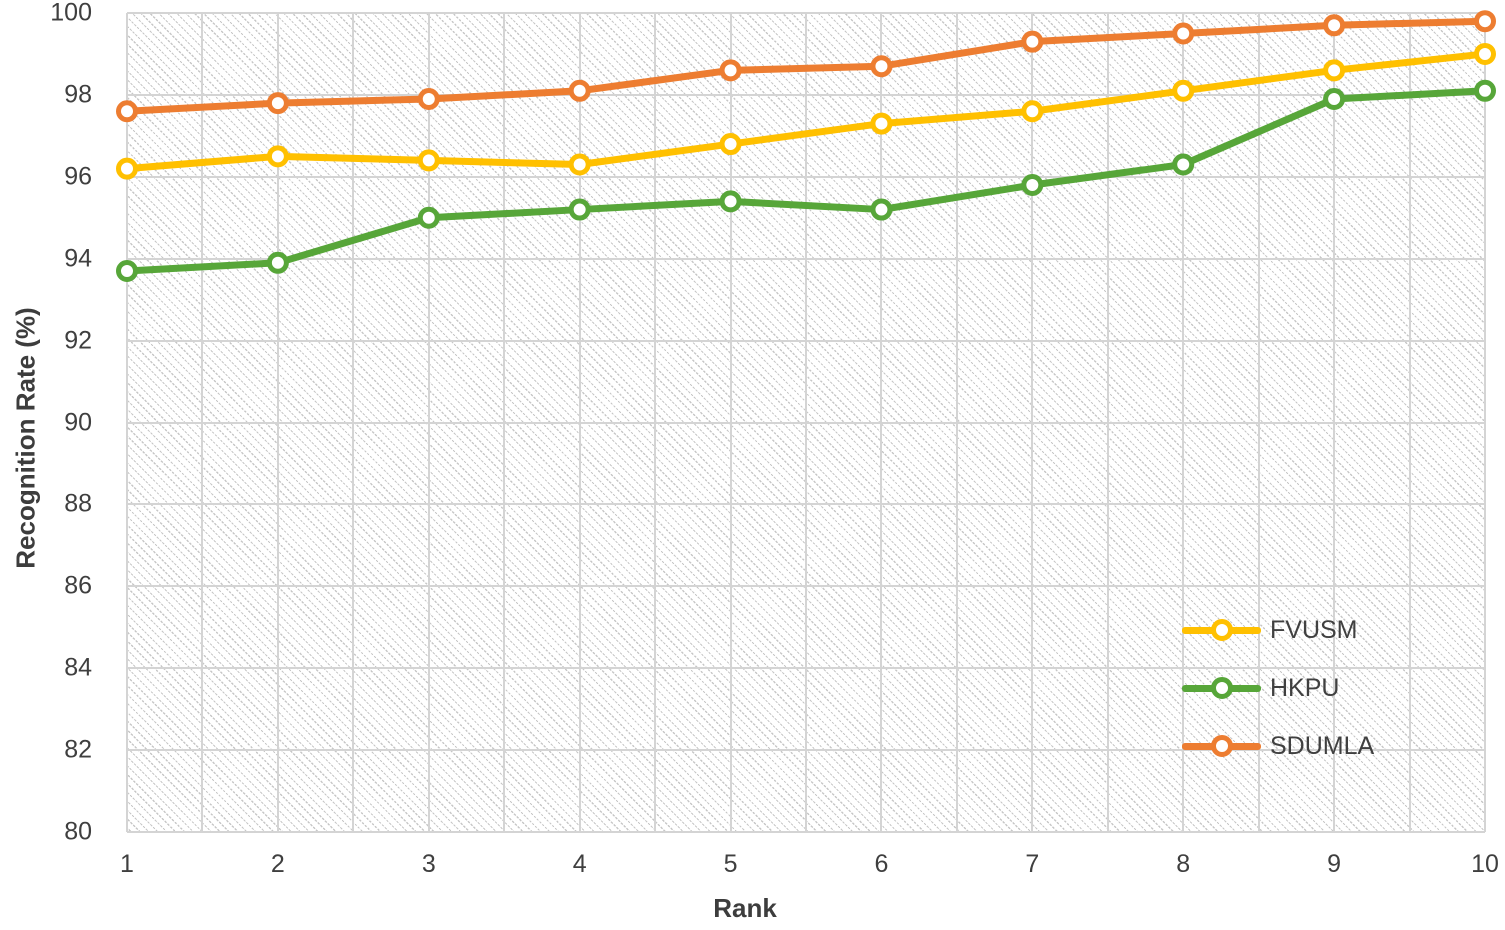 The image size is (1505, 930). Describe the element at coordinates (1485, 864) in the screenshot. I see `x-tick-label: 10` at that location.